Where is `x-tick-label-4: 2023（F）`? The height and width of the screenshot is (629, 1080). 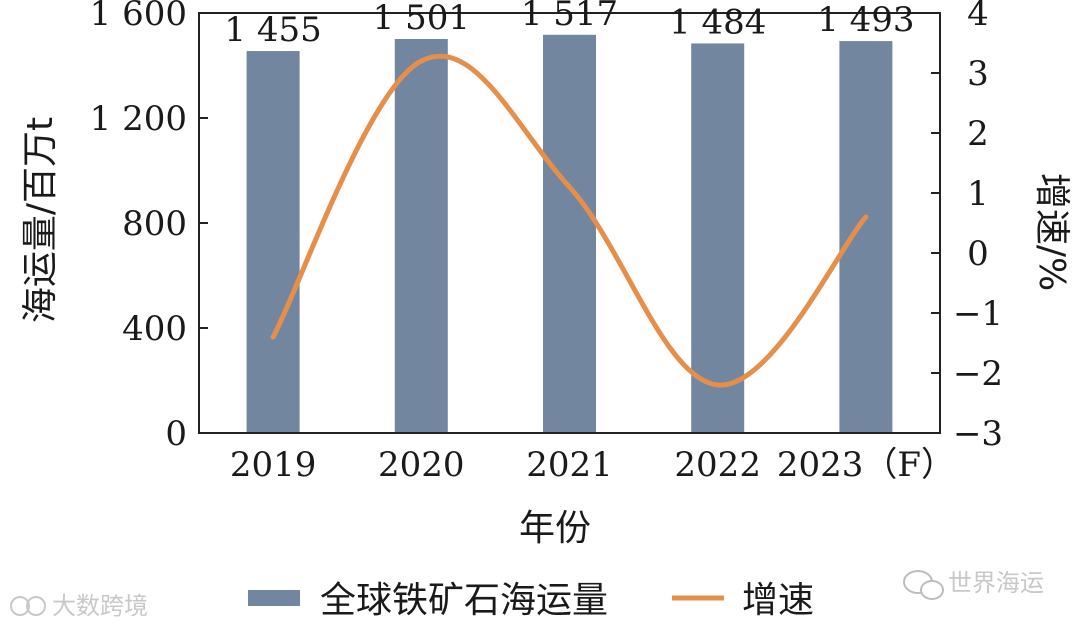
x-tick-label-4: 2023（F） is located at coordinates (866, 465).